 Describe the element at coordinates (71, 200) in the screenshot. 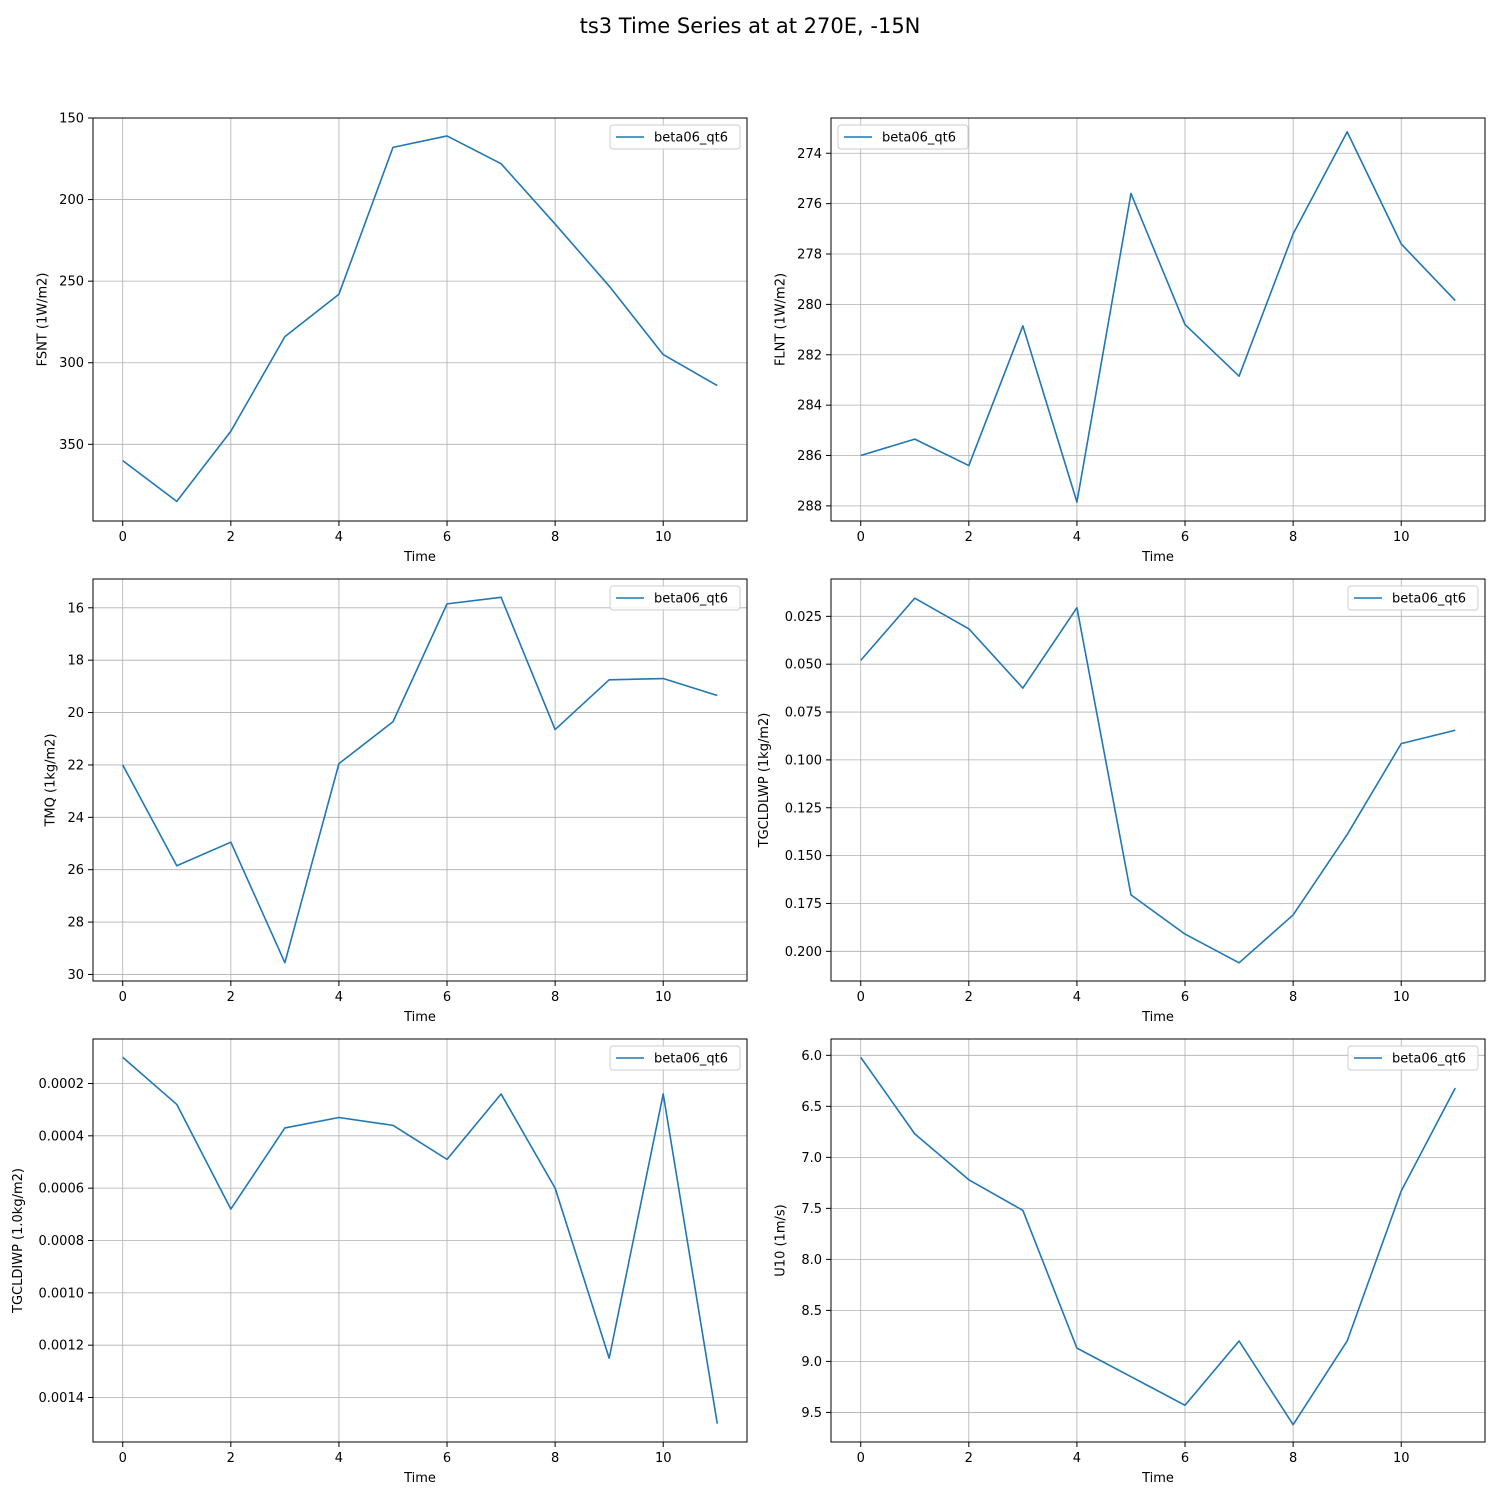

I see `y-tick-label: 200` at that location.